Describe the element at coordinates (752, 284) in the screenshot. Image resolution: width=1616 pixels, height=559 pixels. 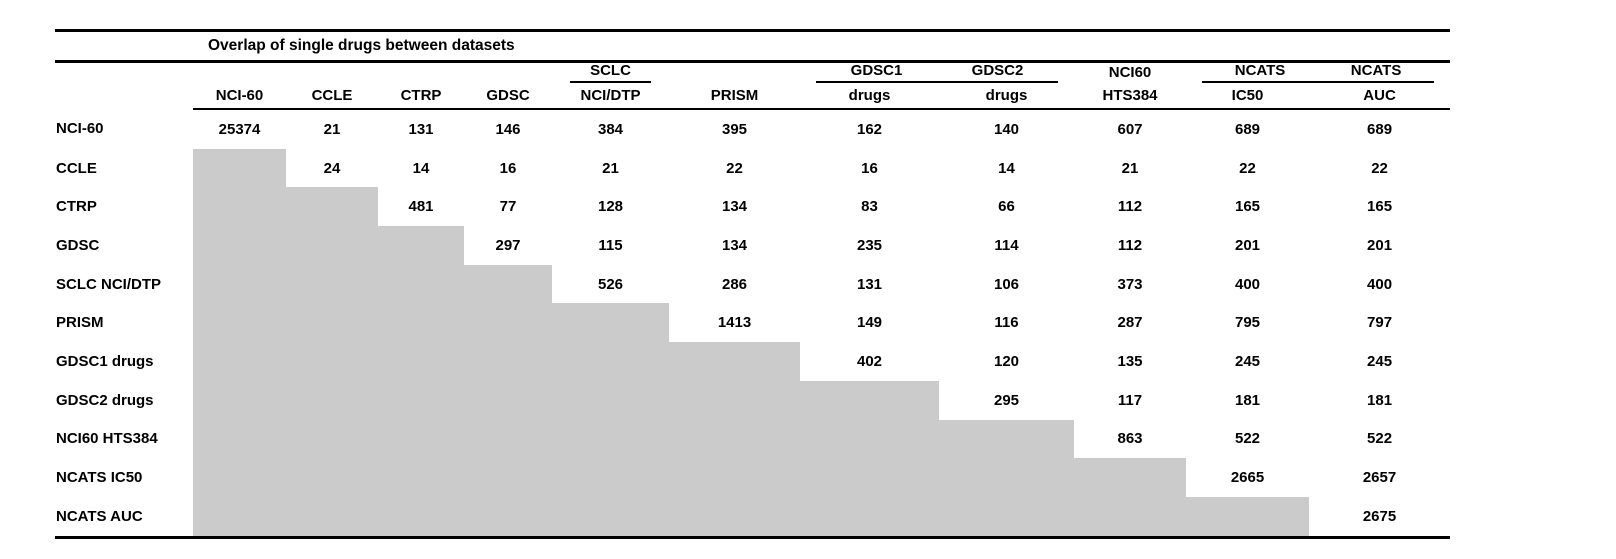
I see `table-row: SCLC NCI/DTP 526 286 131 106 373 400 400` at that location.